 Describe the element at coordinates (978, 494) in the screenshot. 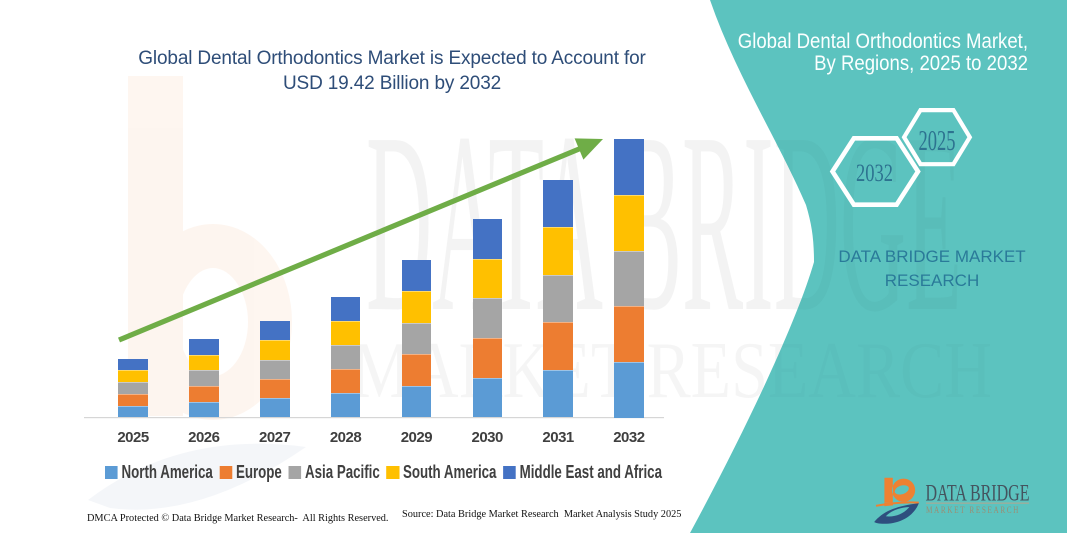

I see `svg-text: DATA BRIDGE` at that location.